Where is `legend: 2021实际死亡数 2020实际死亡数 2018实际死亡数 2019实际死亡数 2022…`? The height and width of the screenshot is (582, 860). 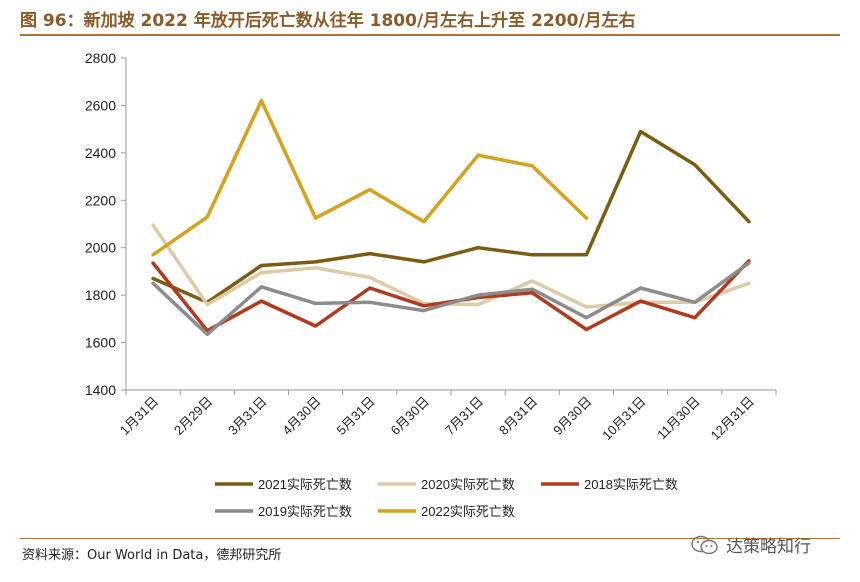
legend: 2021实际死亡数 2020实际死亡数 2018实际死亡数 2019实际死亡数 2022… is located at coordinates (446, 498).